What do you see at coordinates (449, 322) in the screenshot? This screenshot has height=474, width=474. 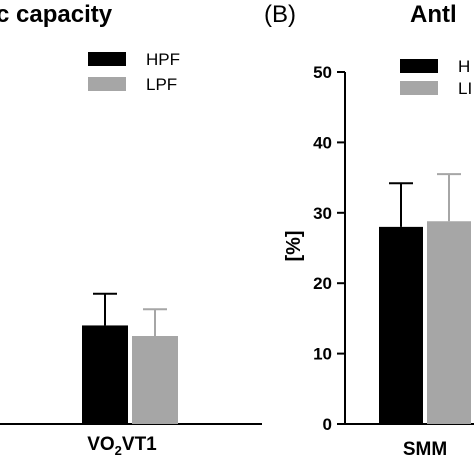 I see `bar-li-smm` at bounding box center [449, 322].